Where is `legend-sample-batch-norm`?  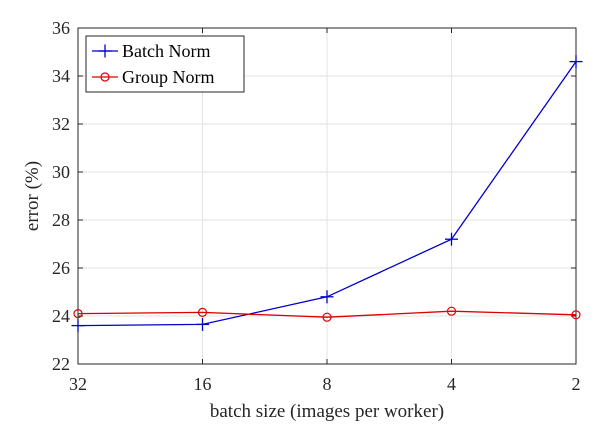
legend-sample-batch-norm is located at coordinates (105, 51).